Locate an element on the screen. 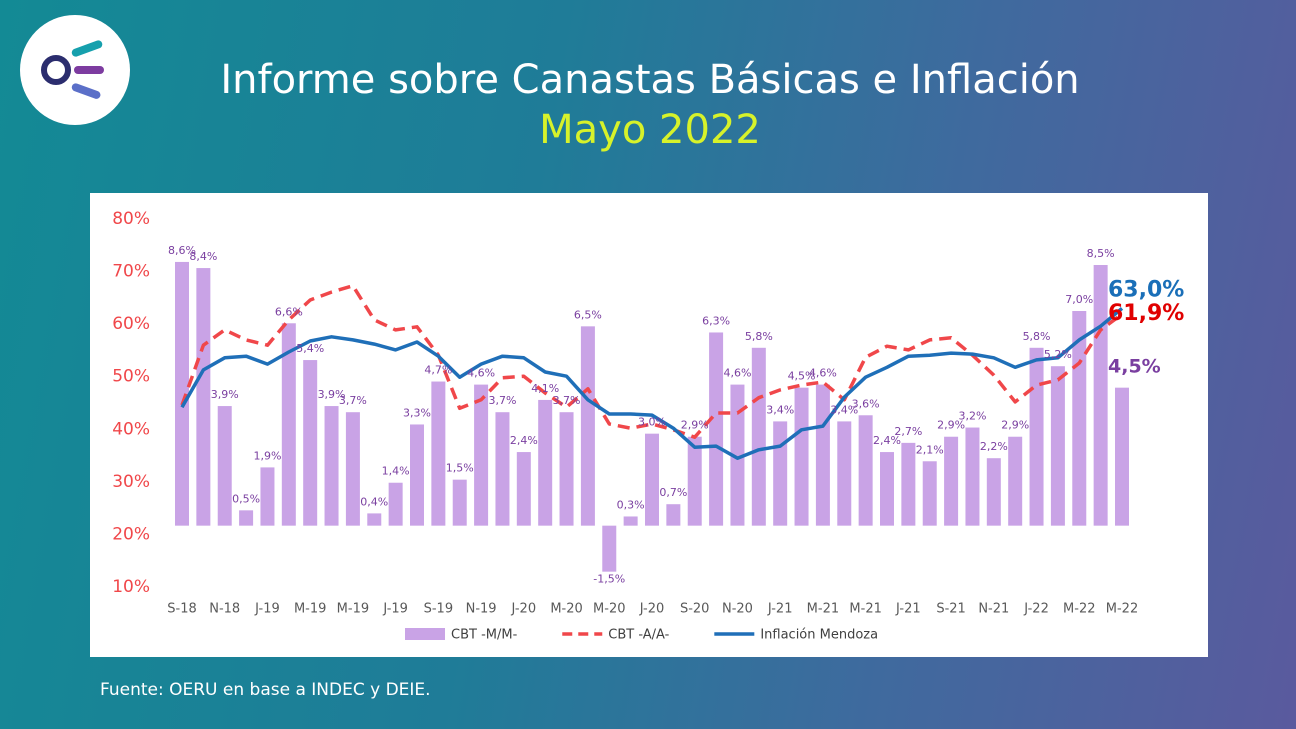  x-tick-label: N-21 is located at coordinates (993, 609).